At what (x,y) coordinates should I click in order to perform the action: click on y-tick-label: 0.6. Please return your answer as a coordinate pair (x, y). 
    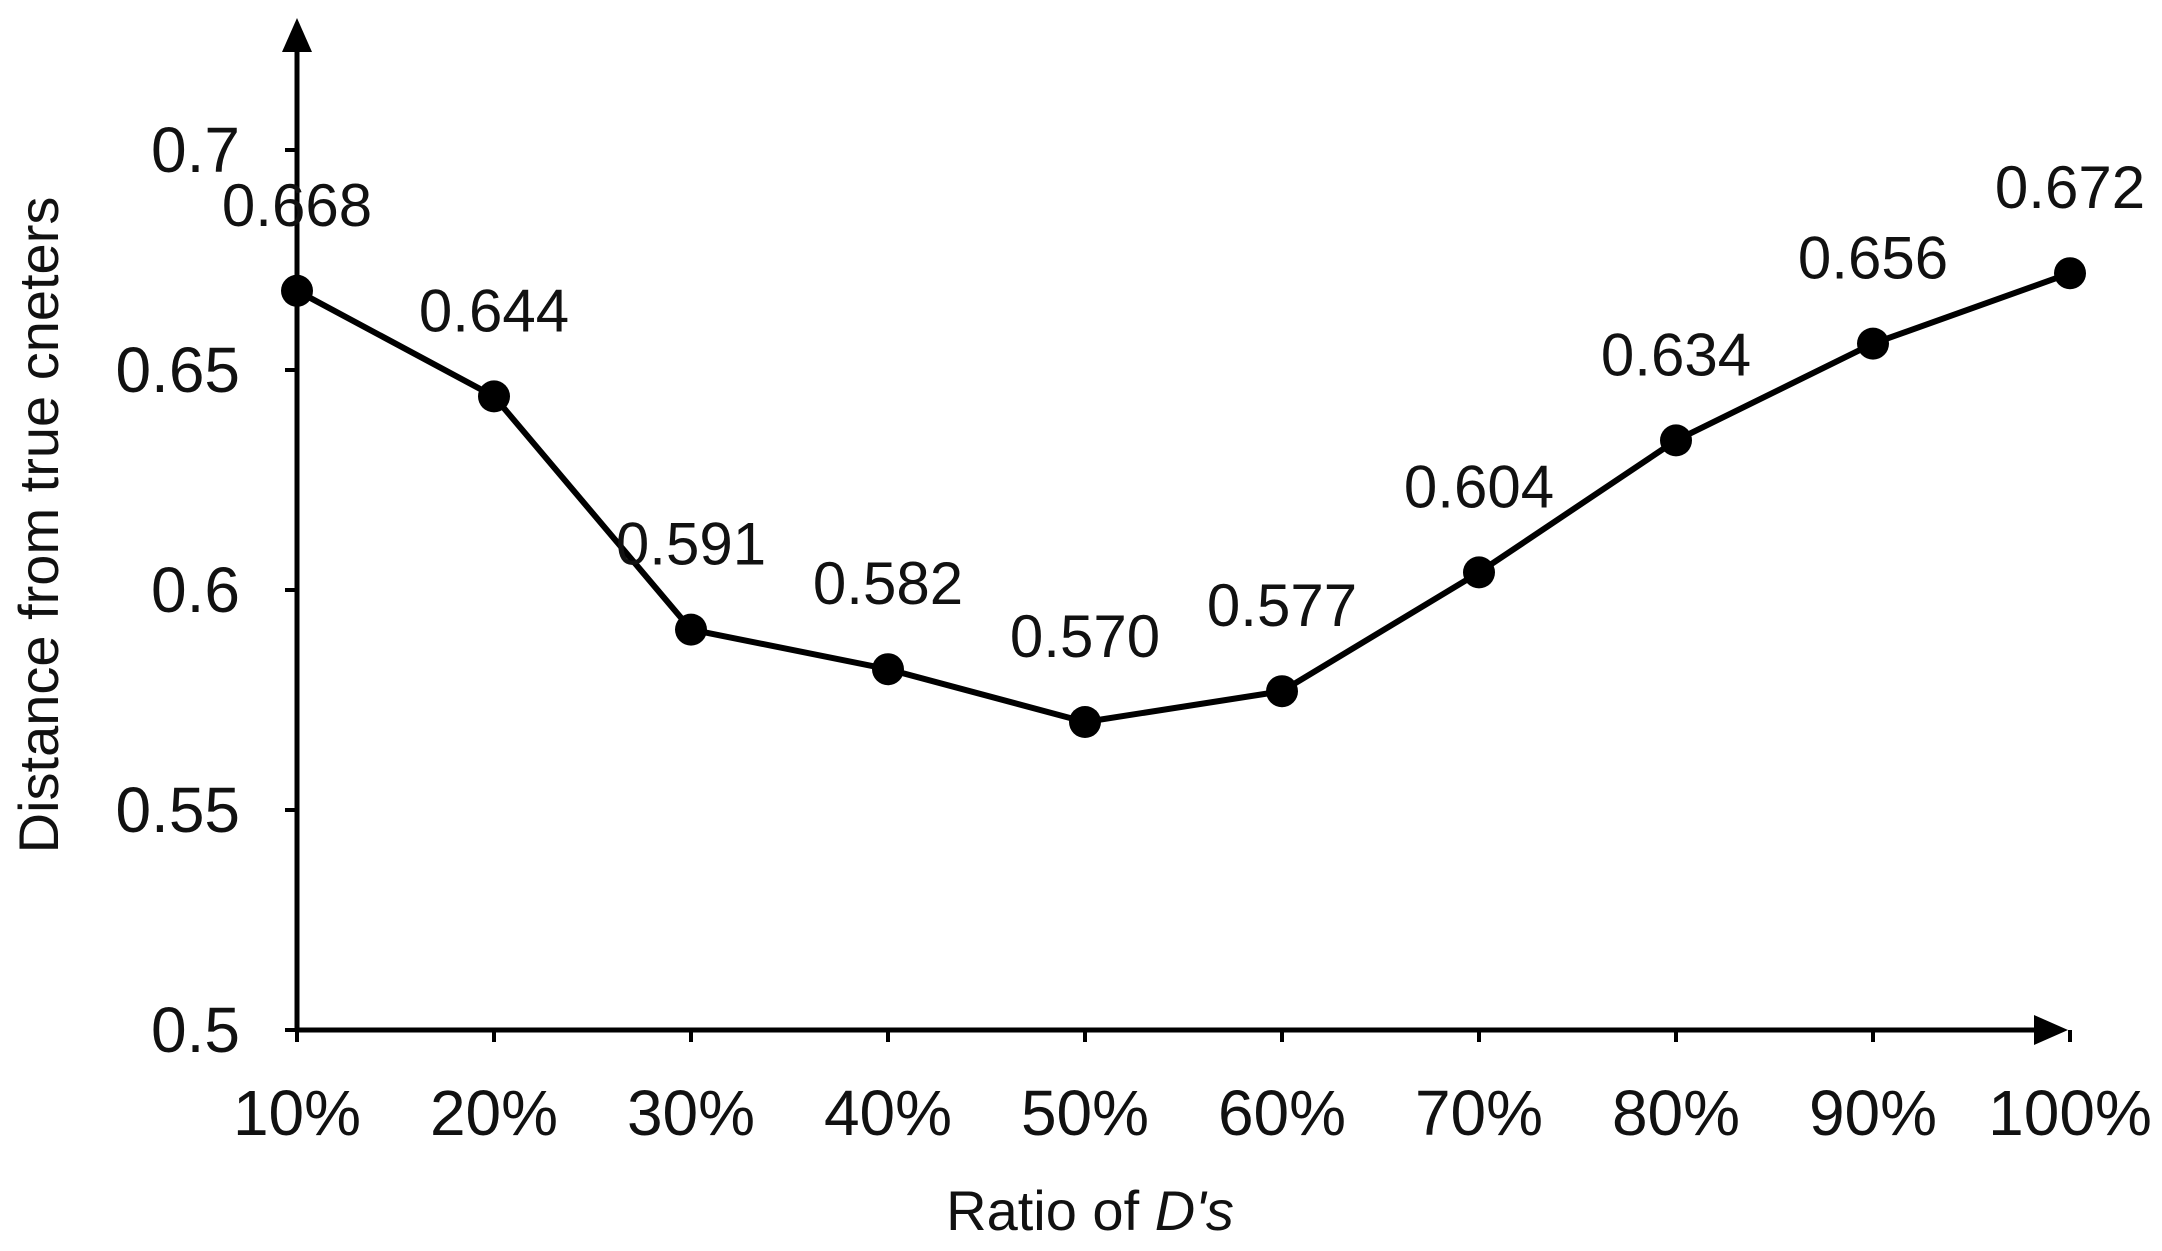
    Looking at the image, I should click on (195, 590).